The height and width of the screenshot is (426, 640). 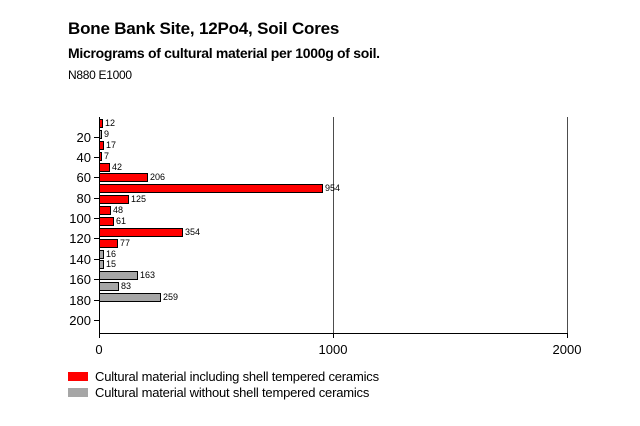 What do you see at coordinates (148, 275) in the screenshot?
I see `bar-value-label: 163` at bounding box center [148, 275].